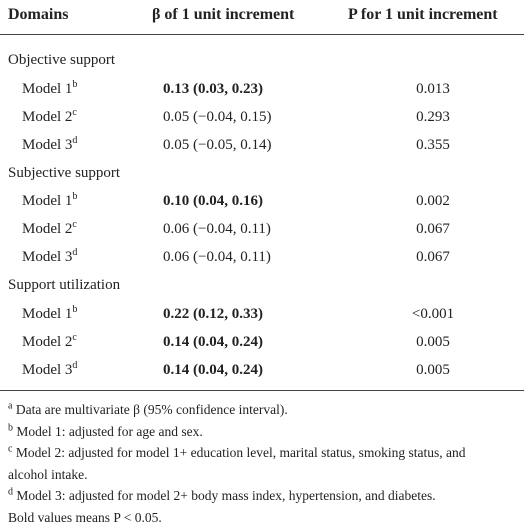 The image size is (524, 531). I want to click on beta-value: 0.10 (0.04, 0.16), so click(213, 201).